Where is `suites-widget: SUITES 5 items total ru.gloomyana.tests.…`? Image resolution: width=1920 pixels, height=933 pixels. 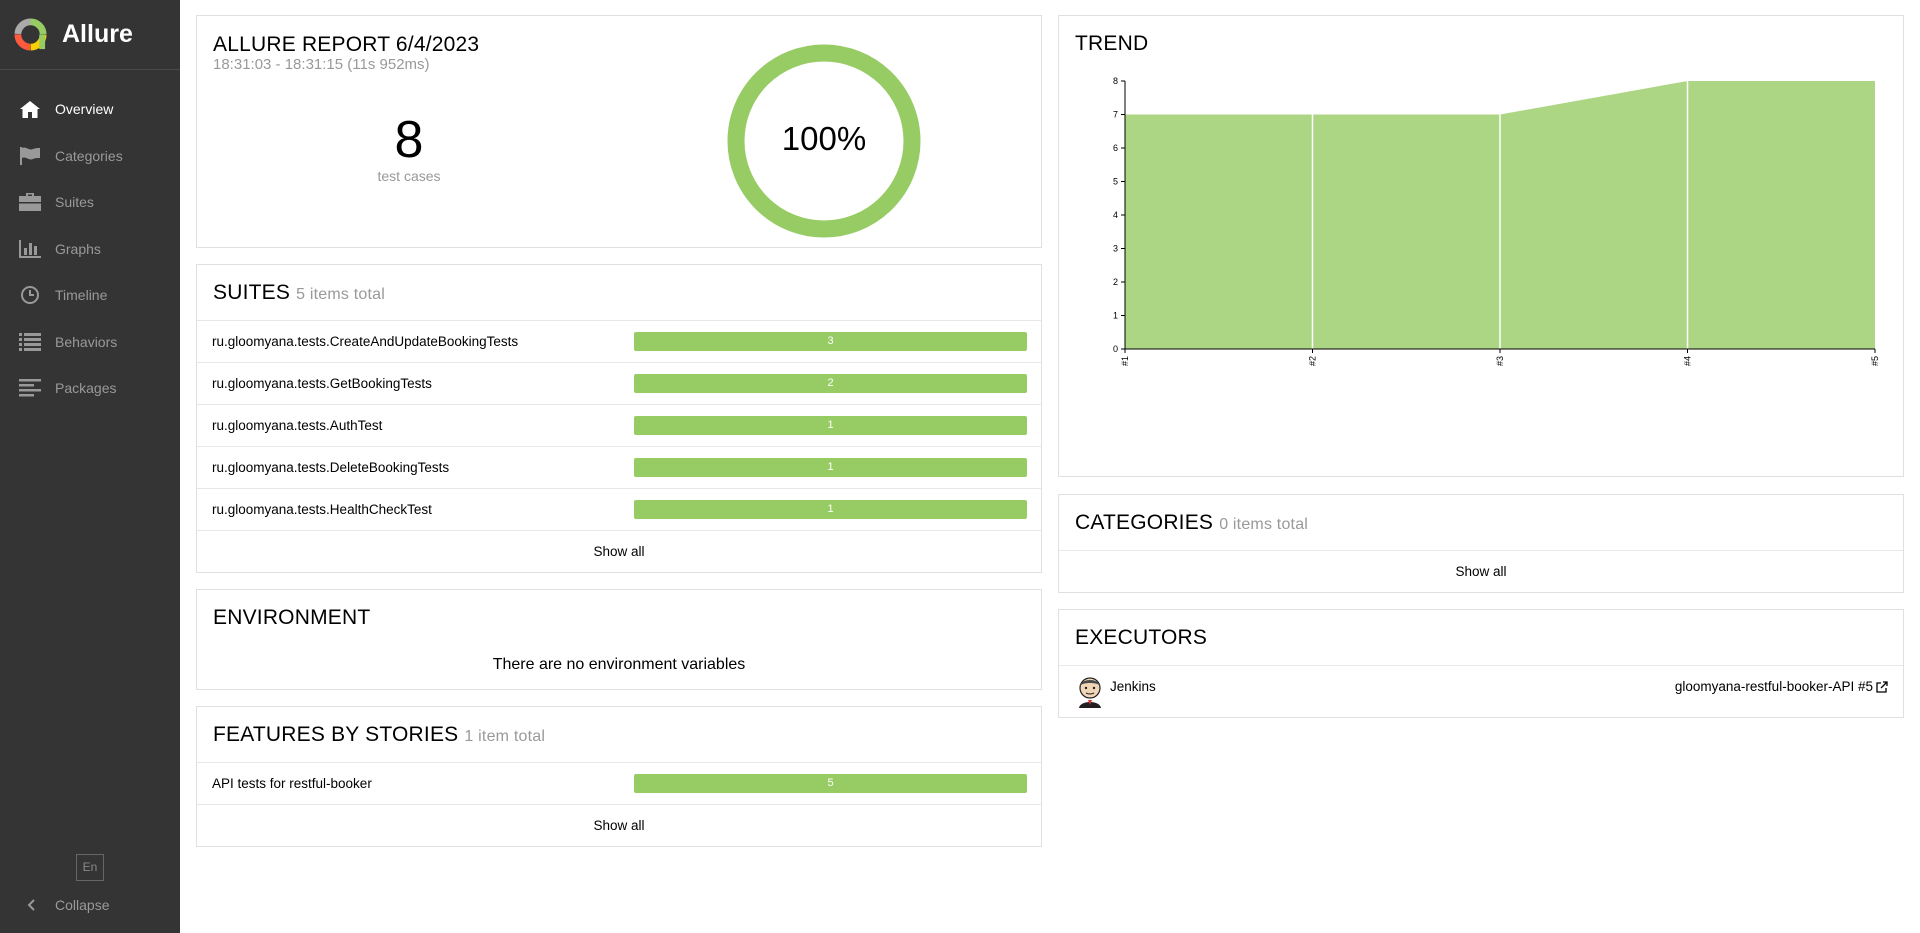
suites-widget: SUITES 5 items total ru.gloomyana.tests.… is located at coordinates (619, 418).